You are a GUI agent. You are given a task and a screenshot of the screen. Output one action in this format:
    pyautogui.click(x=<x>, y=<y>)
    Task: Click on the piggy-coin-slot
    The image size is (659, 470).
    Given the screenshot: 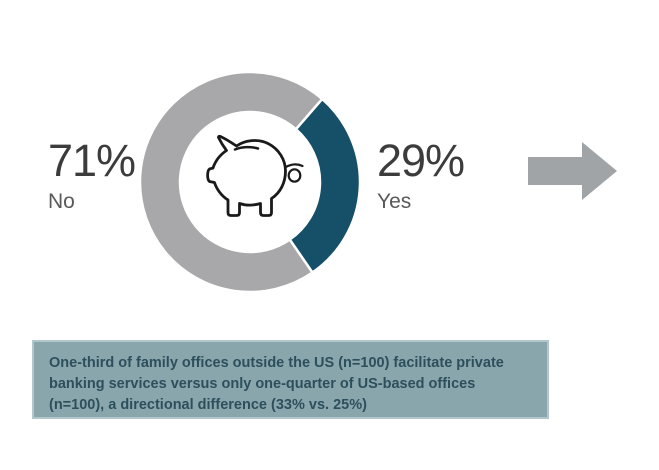 What is the action you would take?
    pyautogui.click(x=246, y=148)
    